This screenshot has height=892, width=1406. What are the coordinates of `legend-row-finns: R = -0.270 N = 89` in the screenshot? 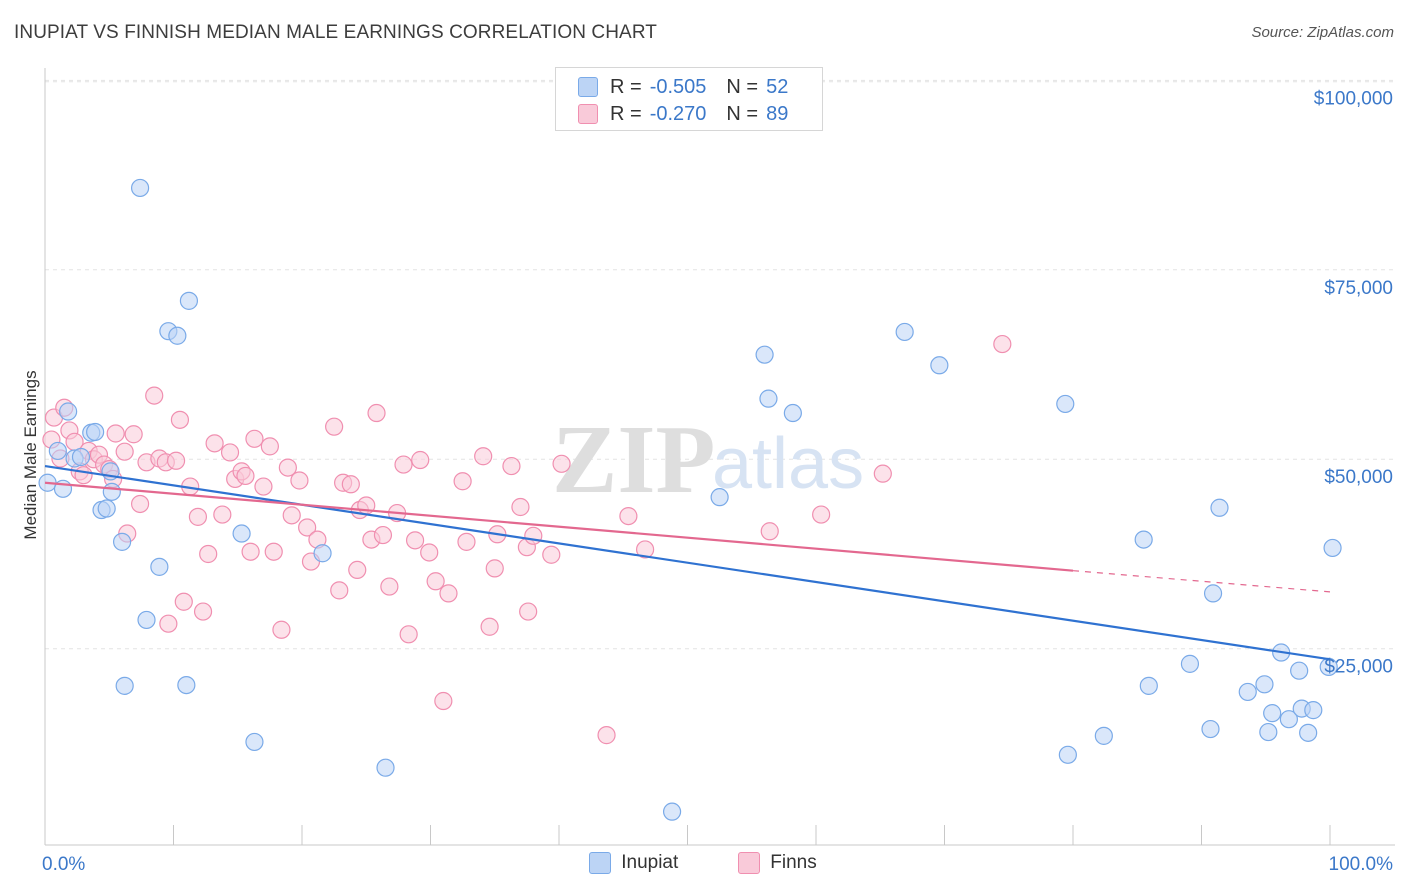 It's located at (693, 114).